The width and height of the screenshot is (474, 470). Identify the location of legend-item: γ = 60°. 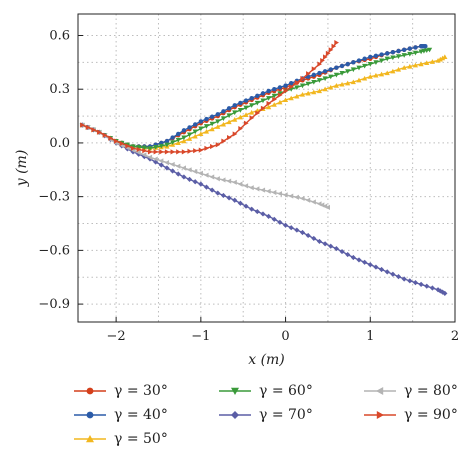
(265, 391).